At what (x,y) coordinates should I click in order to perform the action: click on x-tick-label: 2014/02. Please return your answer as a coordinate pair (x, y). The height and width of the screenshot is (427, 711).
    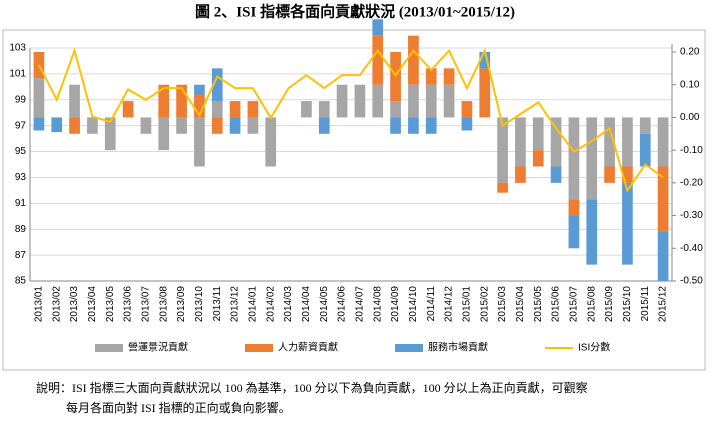
    Looking at the image, I should click on (270, 304).